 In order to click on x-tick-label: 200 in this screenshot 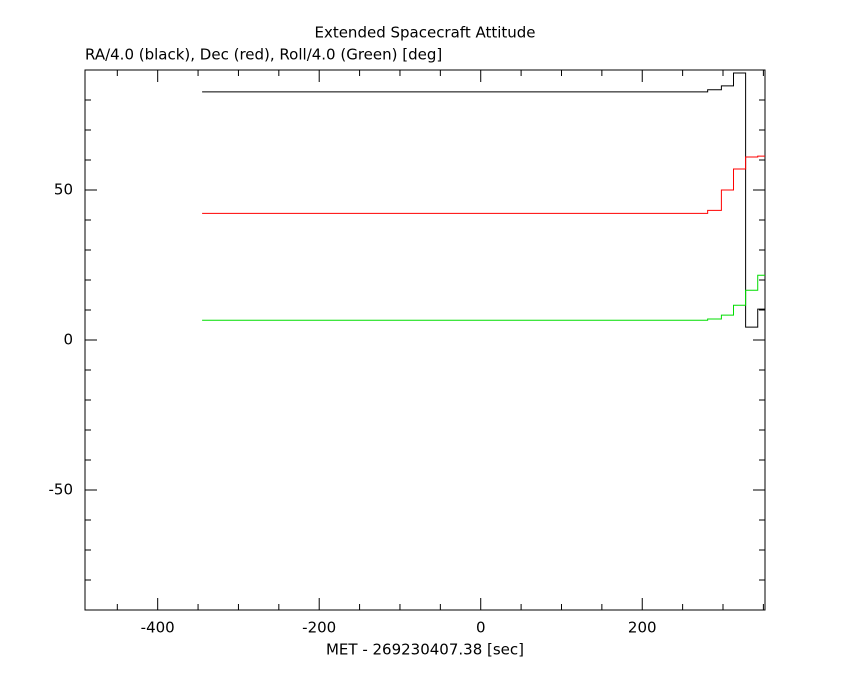, I will do `click(642, 628)`.